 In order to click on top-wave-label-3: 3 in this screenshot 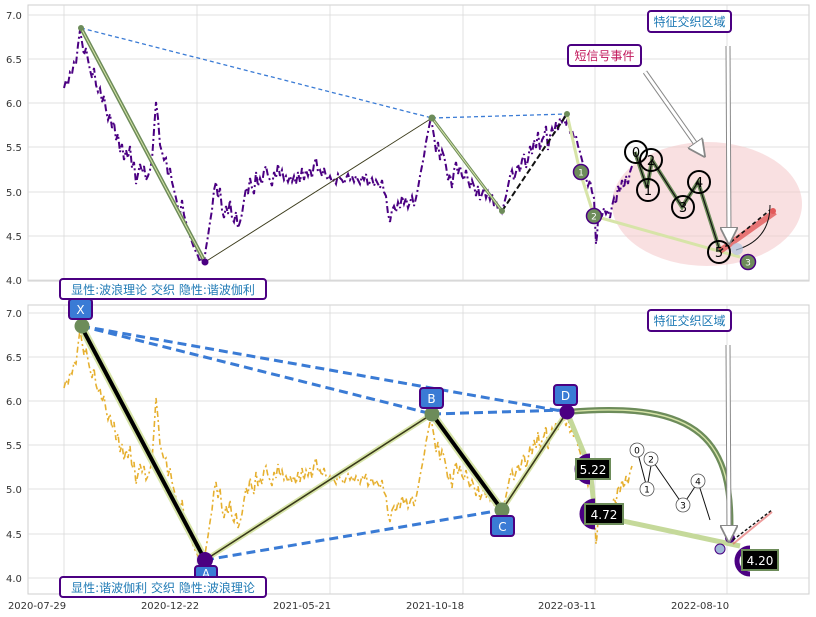, I will do `click(683, 208)`.